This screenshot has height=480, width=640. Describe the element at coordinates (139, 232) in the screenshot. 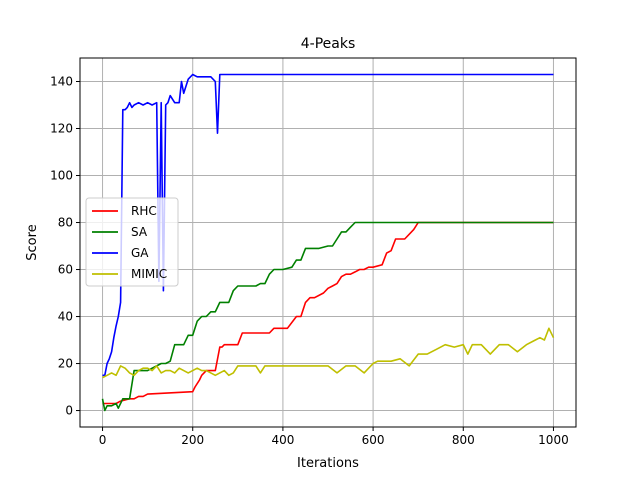

I see `legend-label-sa: SA` at that location.